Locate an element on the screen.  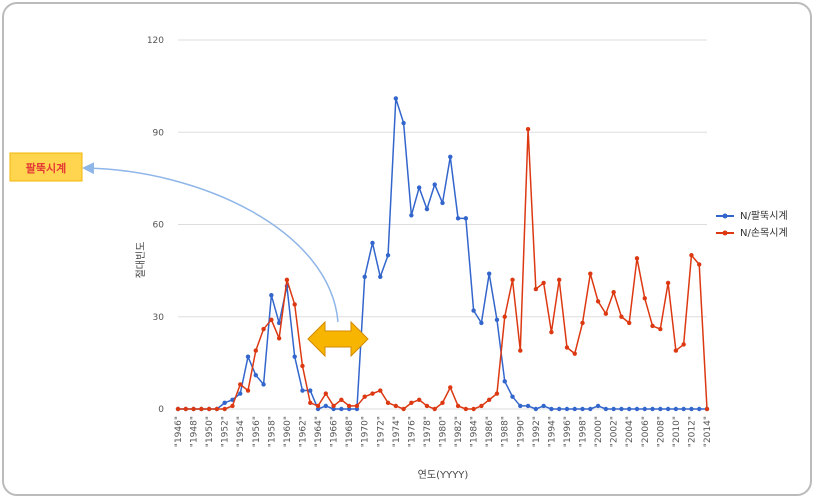
x-tick-label: "1998" is located at coordinates (584, 431).